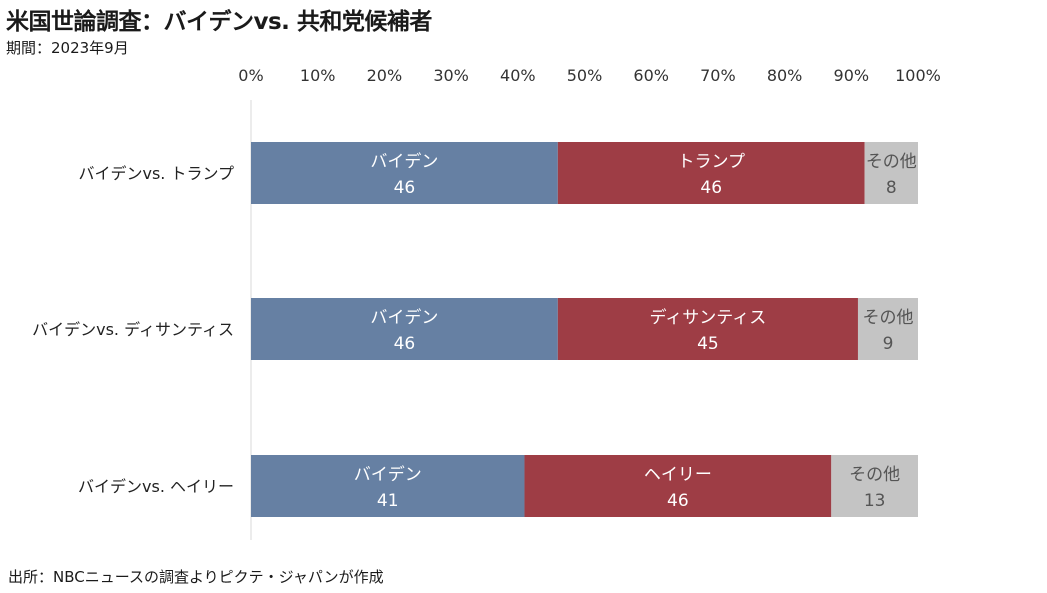 This screenshot has width=1047, height=593. I want to click on segment-value-label: 13, so click(875, 501).